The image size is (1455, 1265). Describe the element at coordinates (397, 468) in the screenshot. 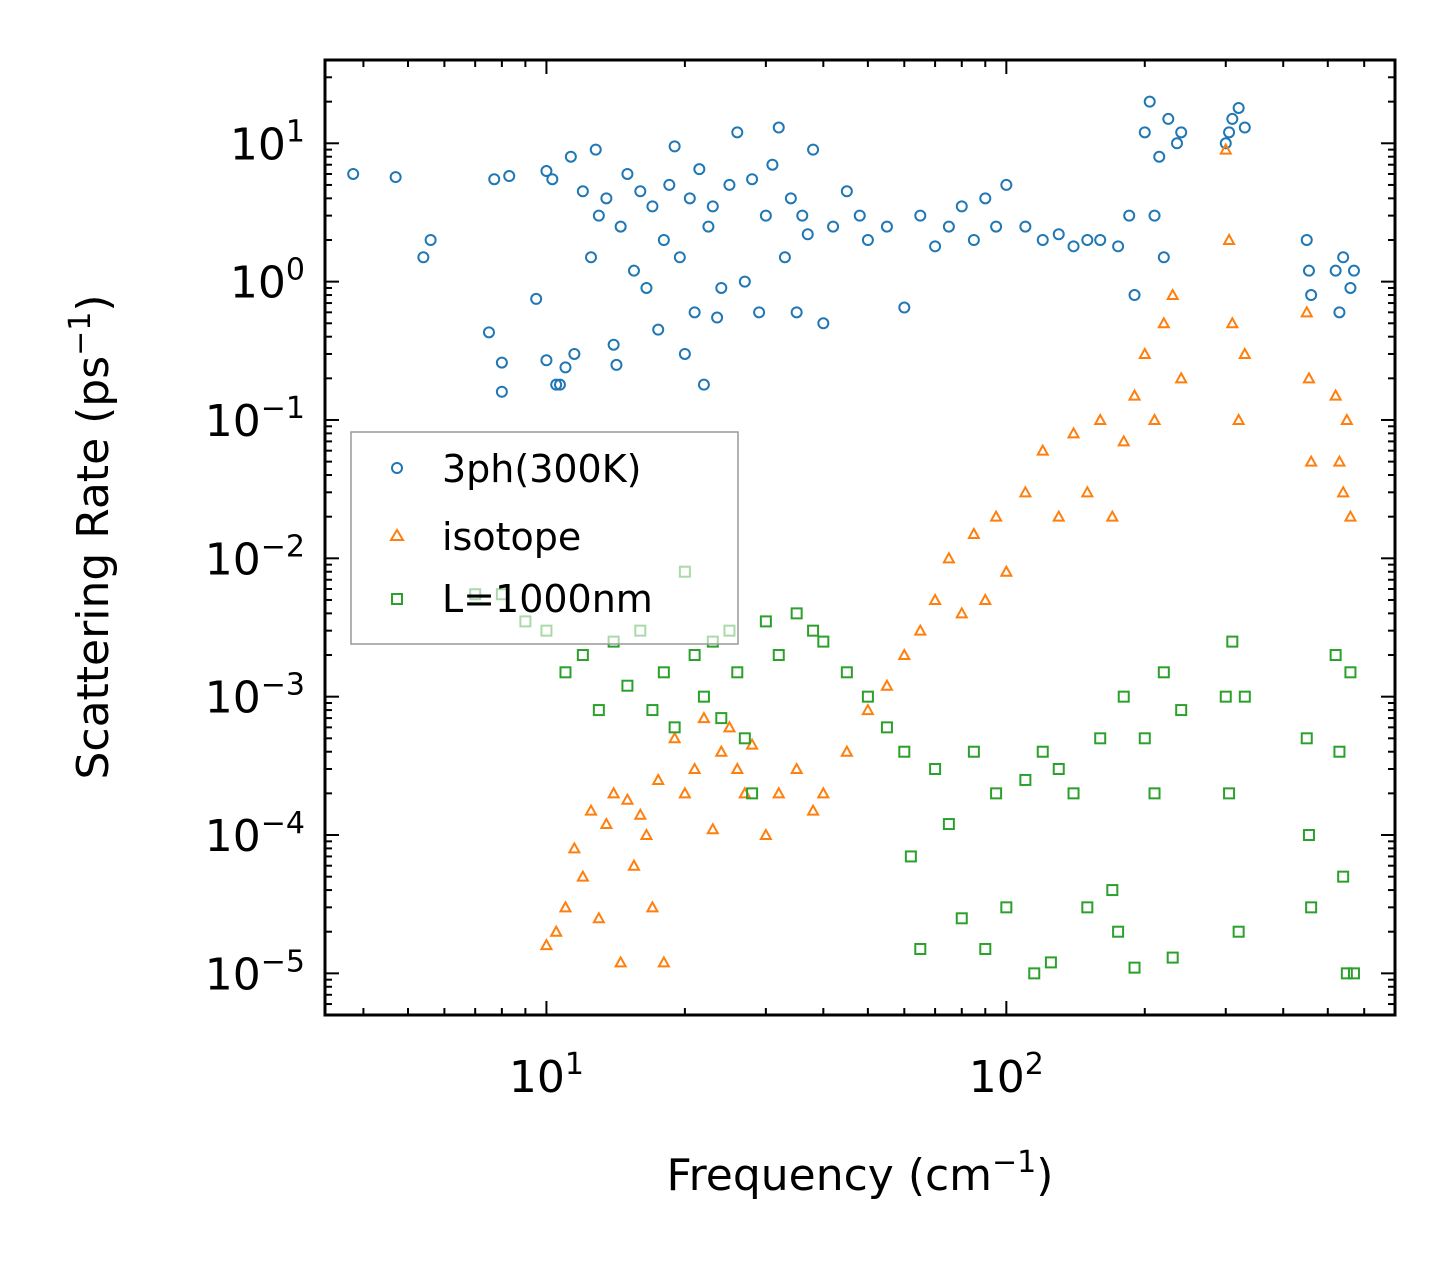

I see `legend-marker-circle` at that location.